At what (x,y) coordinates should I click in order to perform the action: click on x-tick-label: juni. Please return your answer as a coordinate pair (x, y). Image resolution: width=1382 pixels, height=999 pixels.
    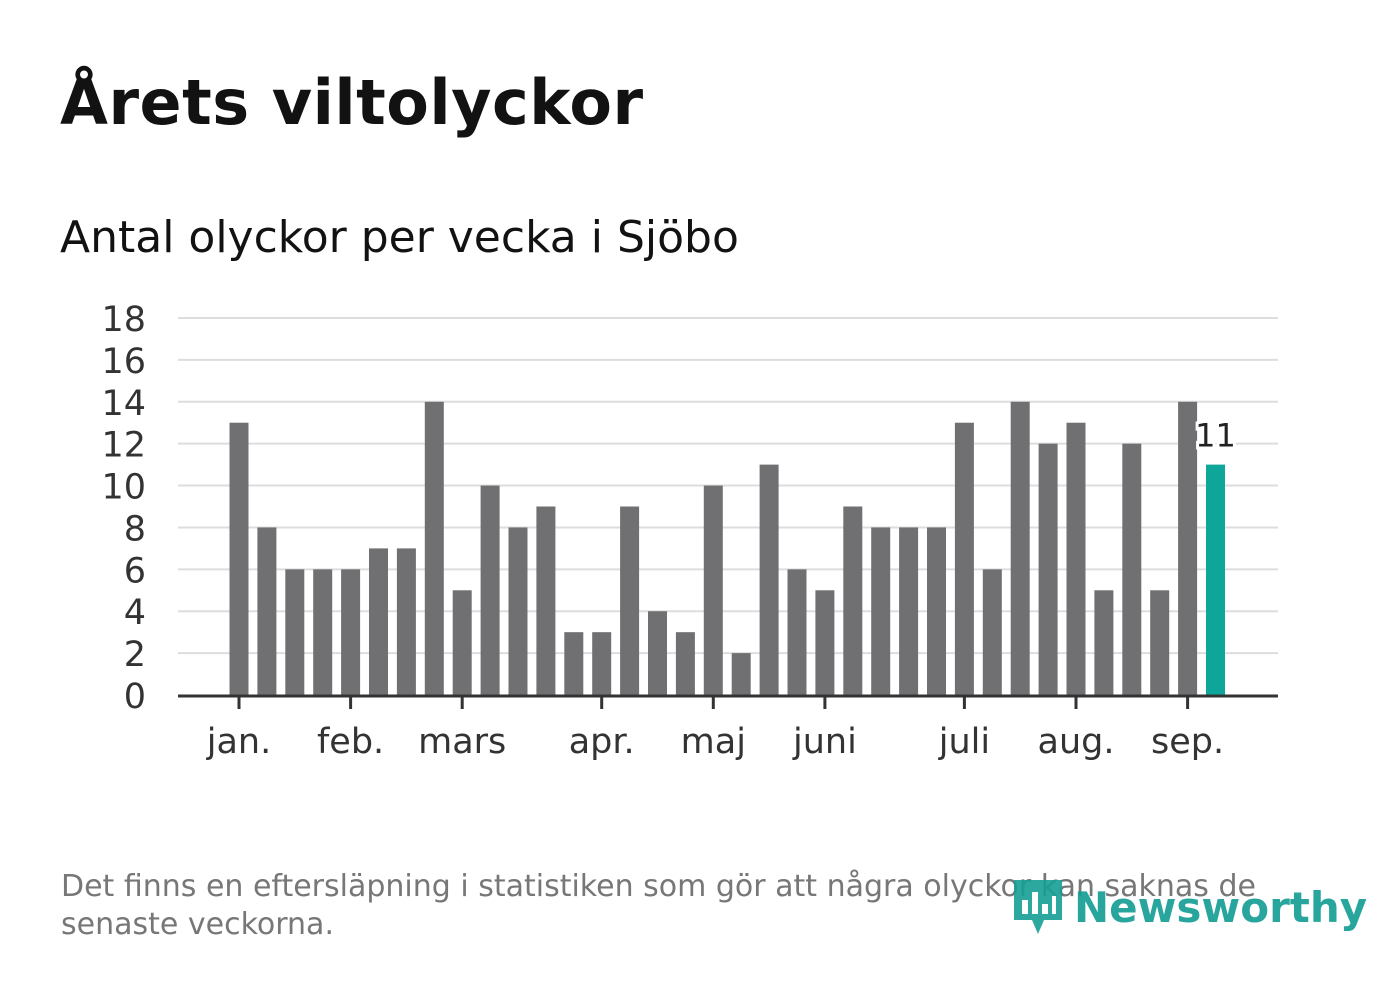
    Looking at the image, I should click on (824, 742).